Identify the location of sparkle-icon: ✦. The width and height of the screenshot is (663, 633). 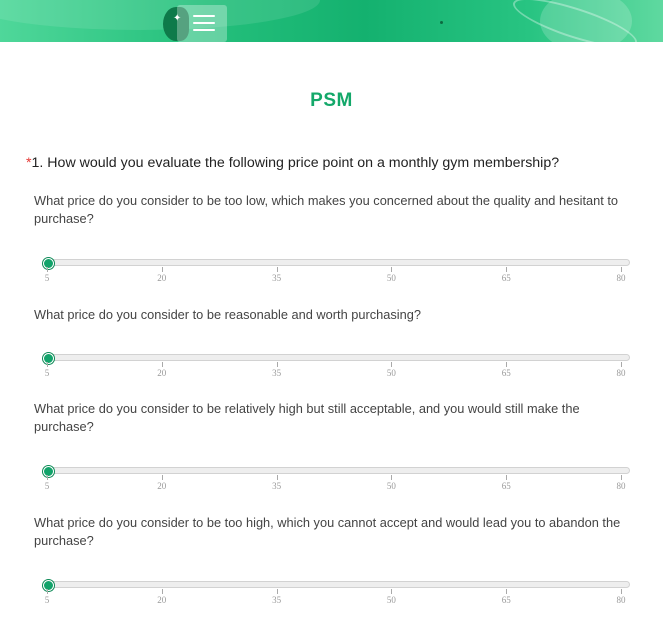
(177, 18).